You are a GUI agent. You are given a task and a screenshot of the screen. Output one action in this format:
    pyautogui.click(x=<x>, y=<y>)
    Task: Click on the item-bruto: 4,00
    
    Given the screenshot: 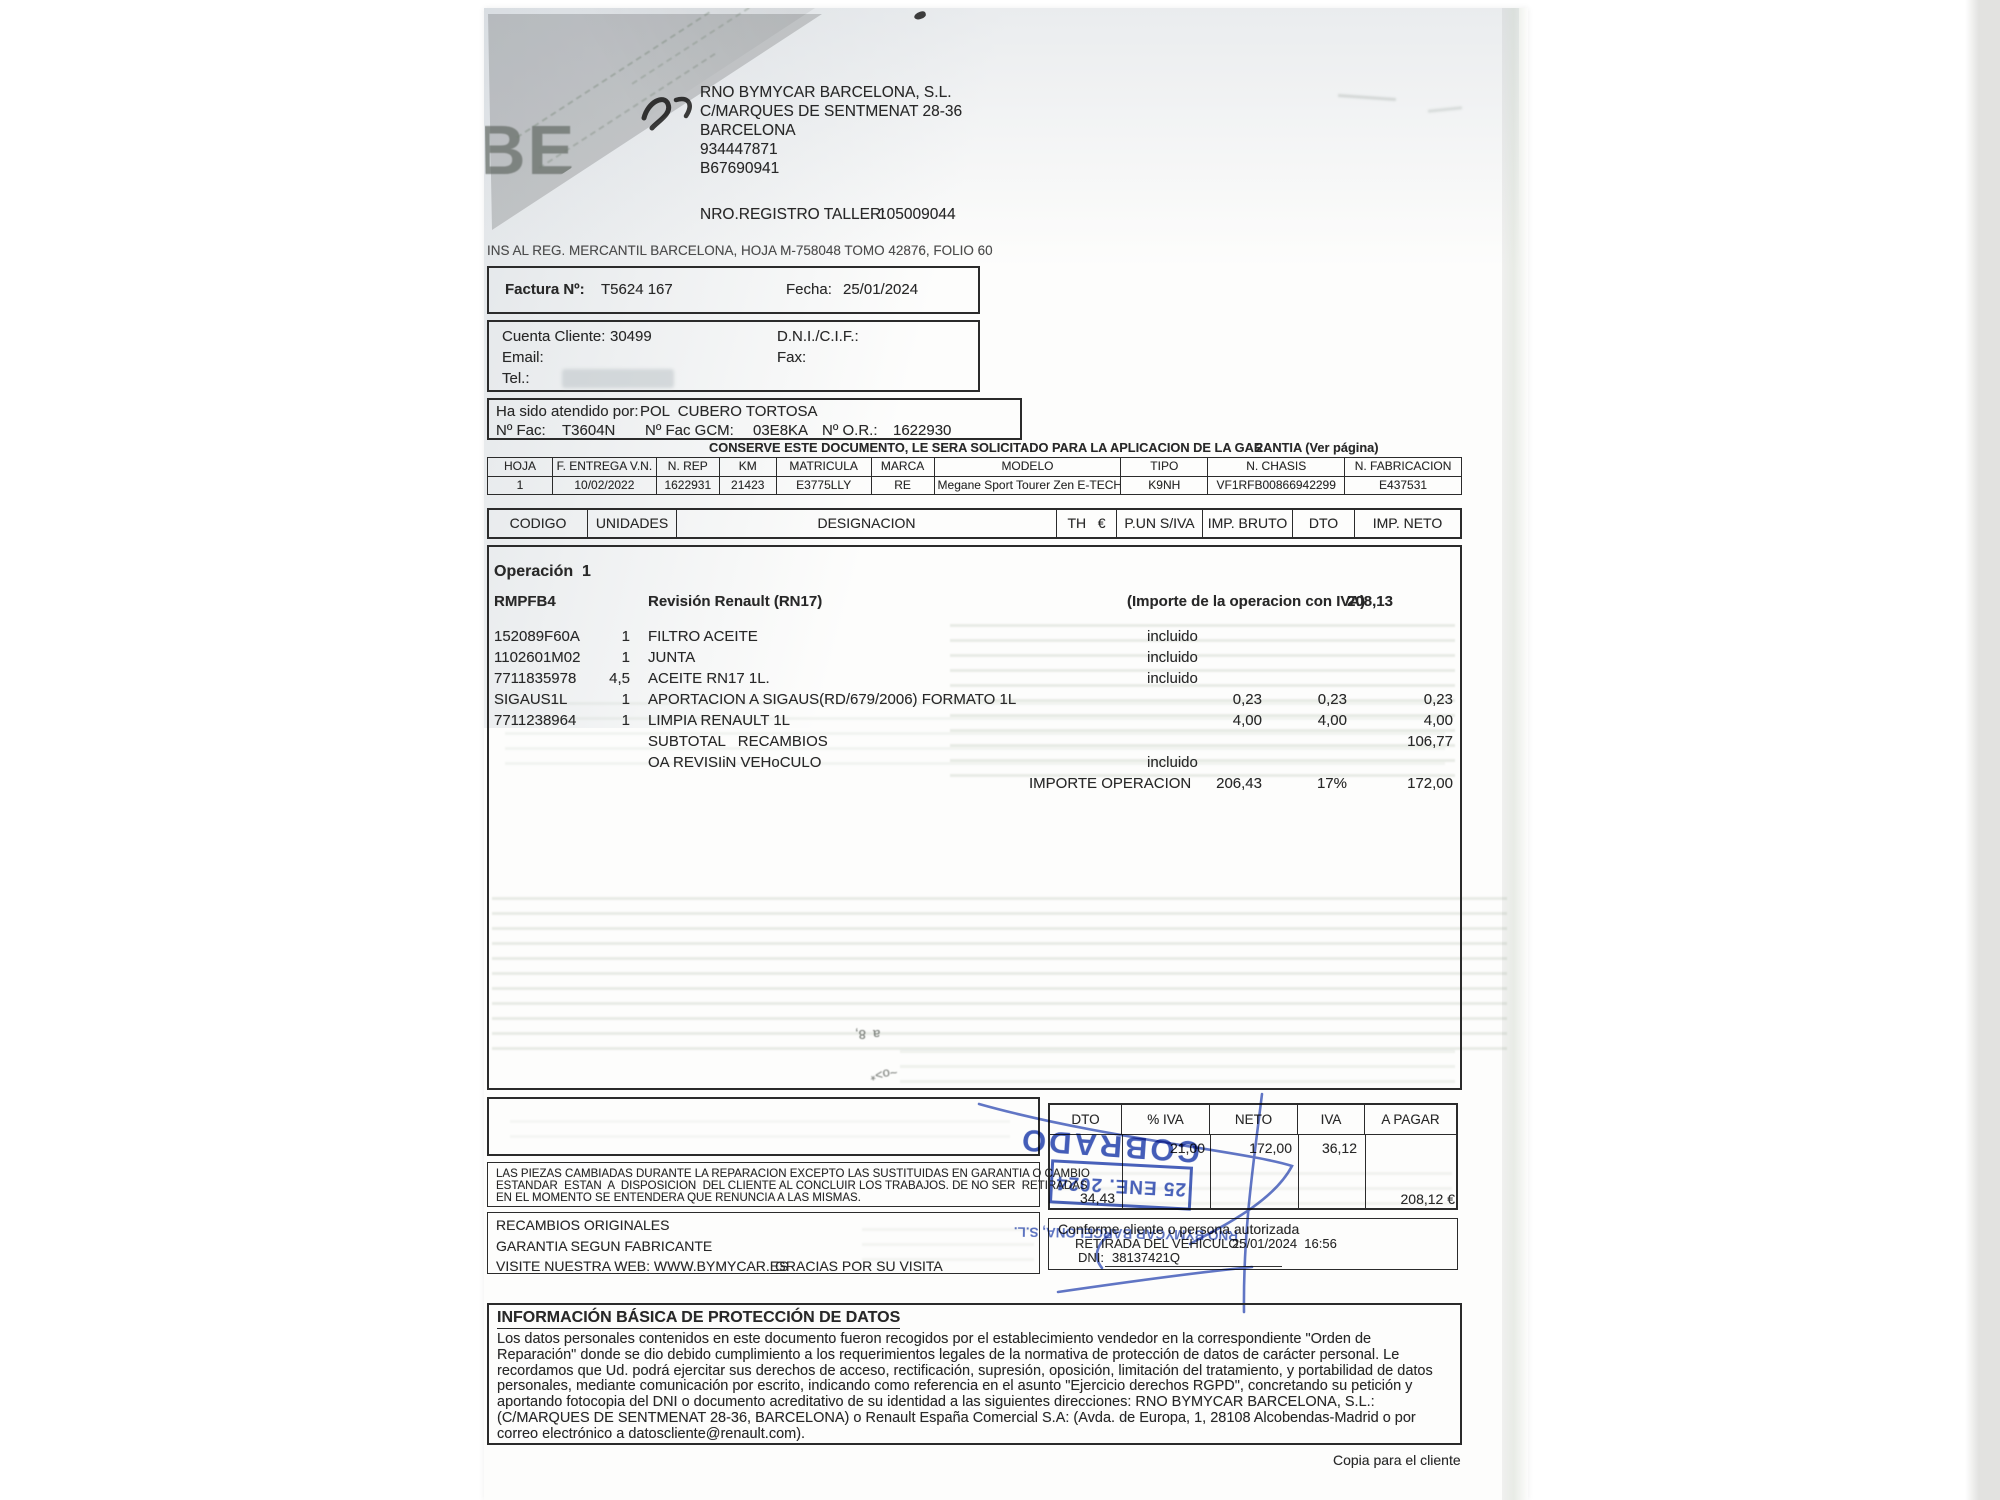 What is the action you would take?
    pyautogui.click(x=1332, y=720)
    